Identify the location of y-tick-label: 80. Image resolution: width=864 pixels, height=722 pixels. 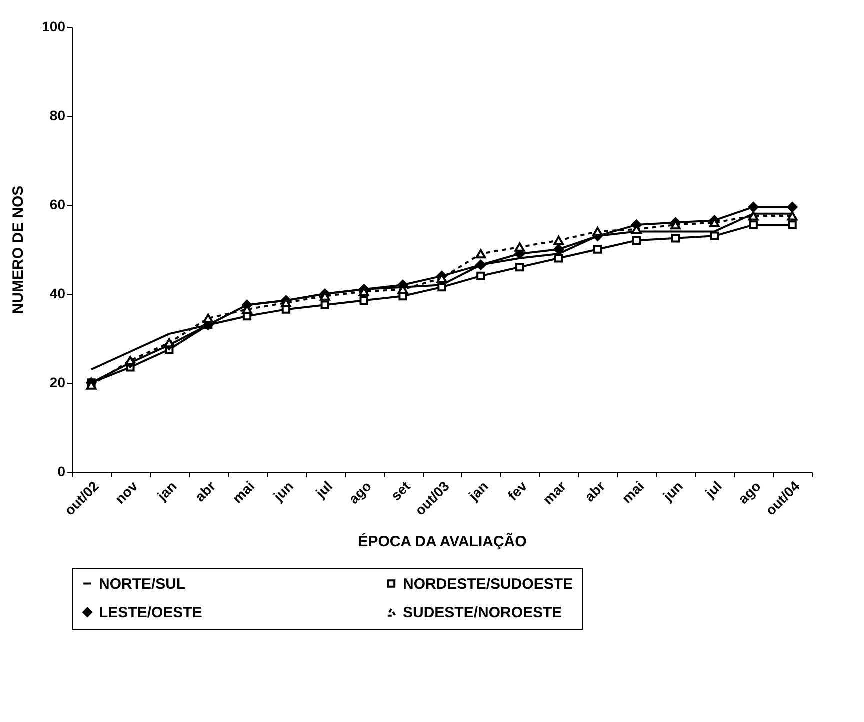
(58, 116).